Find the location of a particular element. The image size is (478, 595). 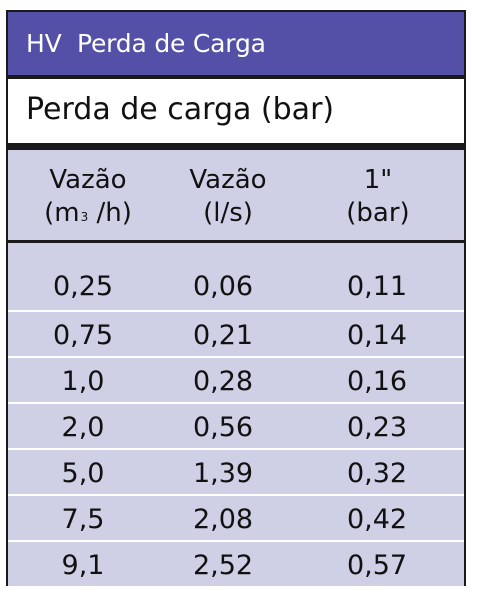

cell-flow-m3h: 2,0 is located at coordinates (83, 427).